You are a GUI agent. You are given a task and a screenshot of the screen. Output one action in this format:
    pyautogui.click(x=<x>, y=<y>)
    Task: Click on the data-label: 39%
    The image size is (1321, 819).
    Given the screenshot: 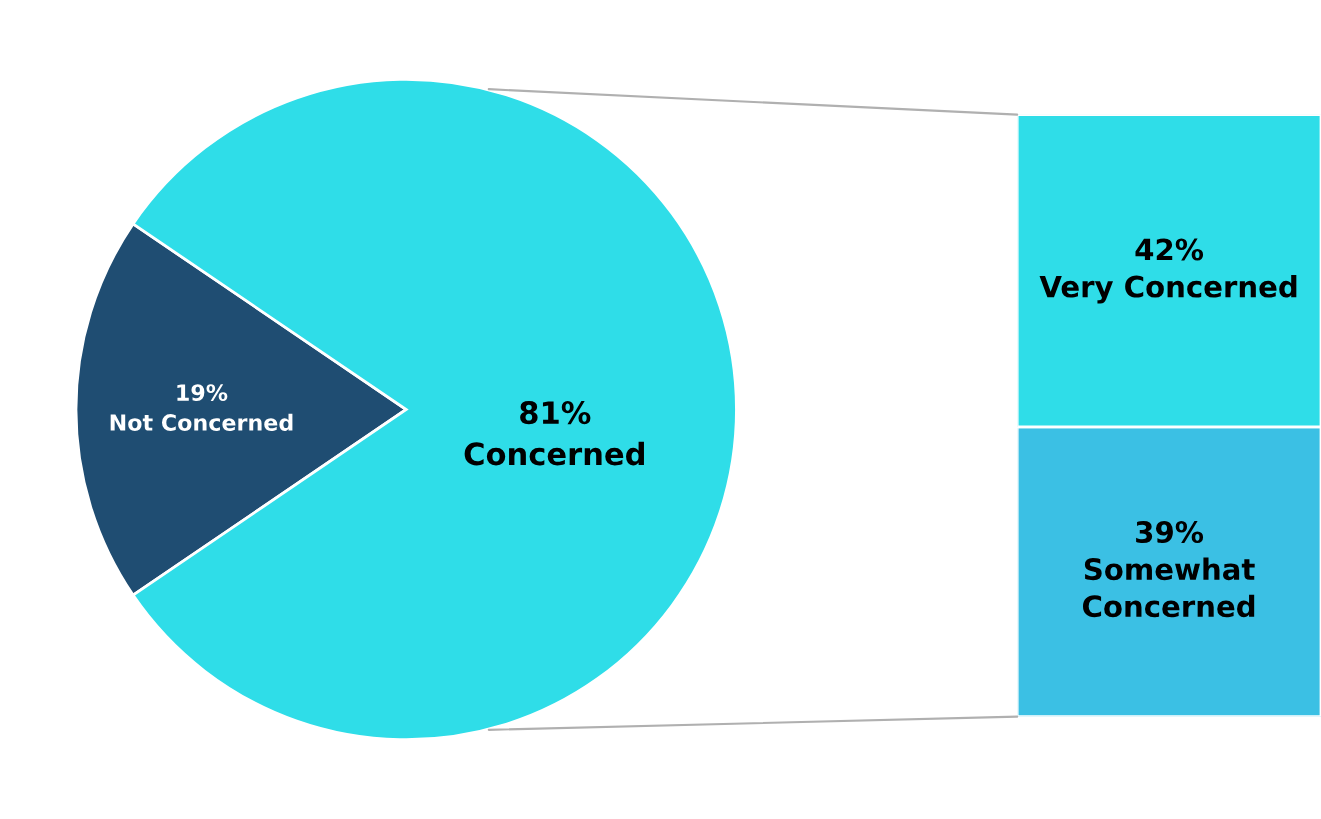 What is the action you would take?
    pyautogui.click(x=1170, y=532)
    